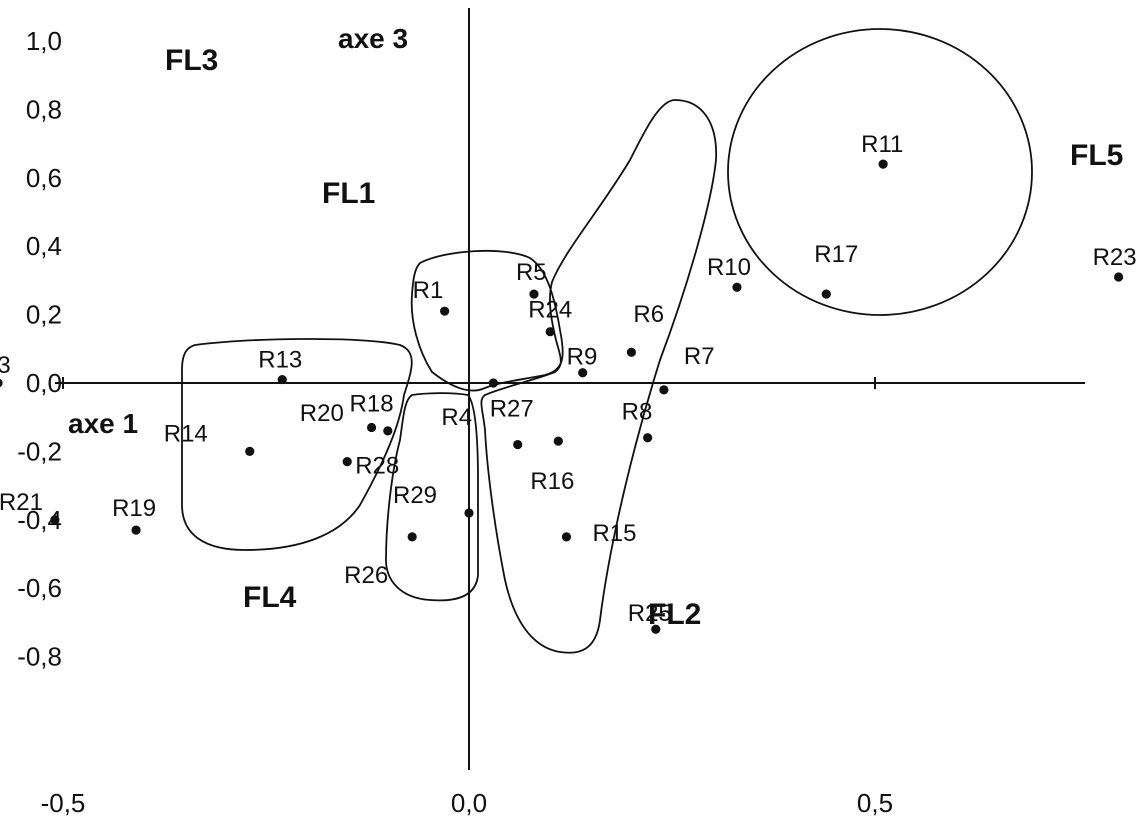 The height and width of the screenshot is (817, 1145). Describe the element at coordinates (598, 376) in the screenshot. I see `cluster-outline-fl2` at that location.